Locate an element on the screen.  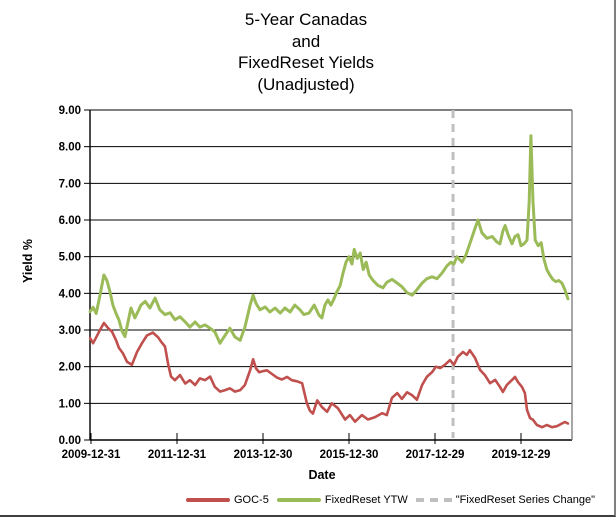
goc5-legend-label: GOC-5 is located at coordinates (251, 500).